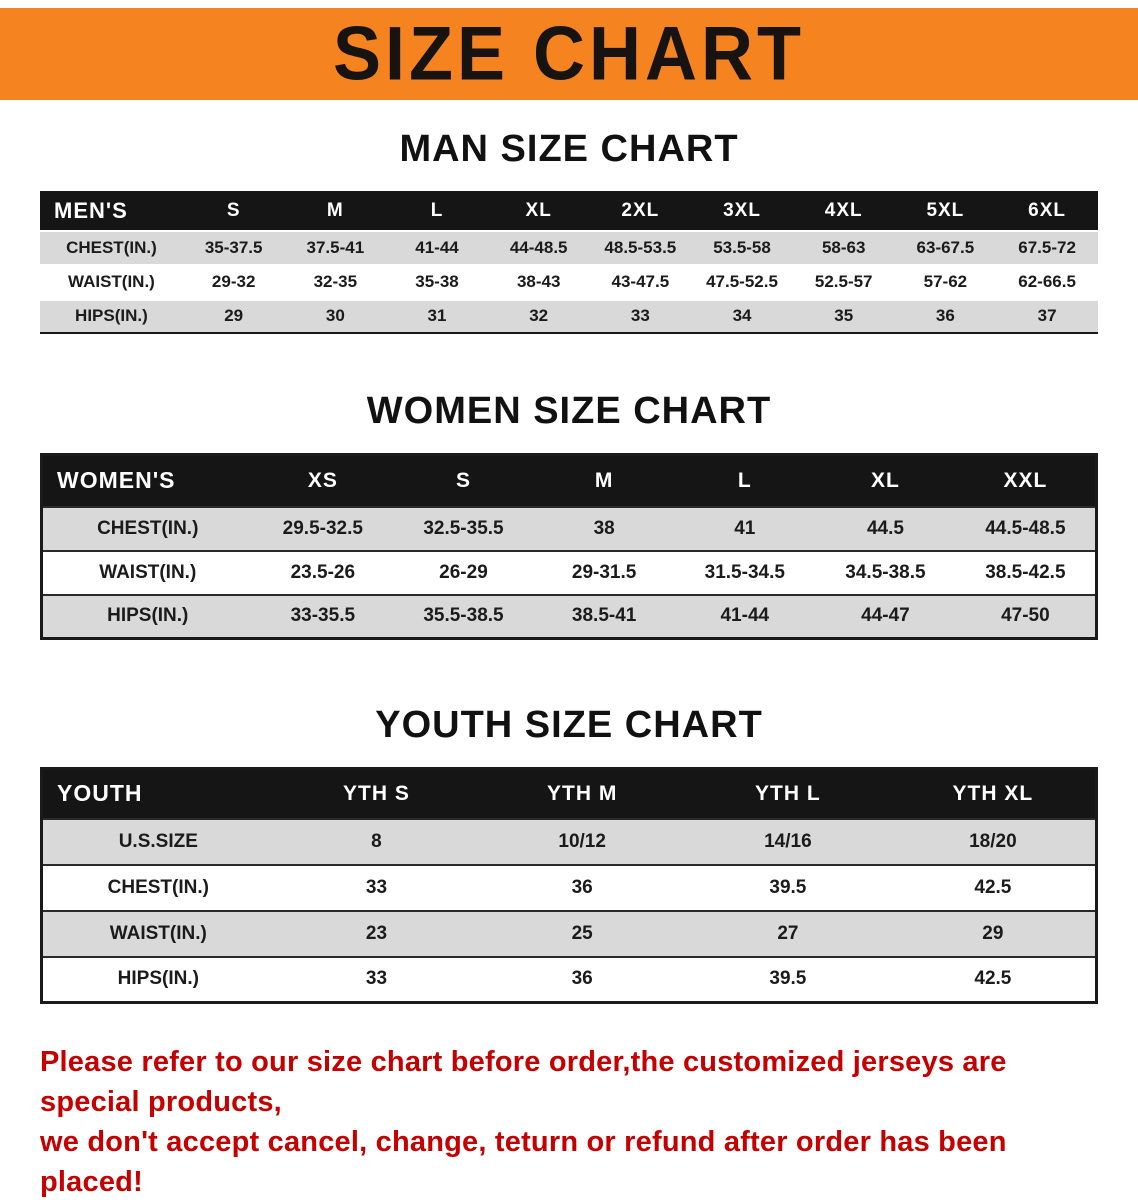 The height and width of the screenshot is (1202, 1138). I want to click on table-row: WAIST(IN.) 23 25 27 29, so click(569, 933).